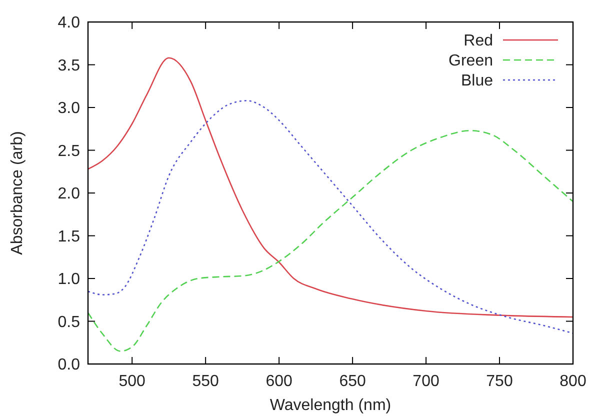 This screenshot has height=420, width=593. What do you see at coordinates (352, 381) in the screenshot?
I see `x-tick-label: 650` at bounding box center [352, 381].